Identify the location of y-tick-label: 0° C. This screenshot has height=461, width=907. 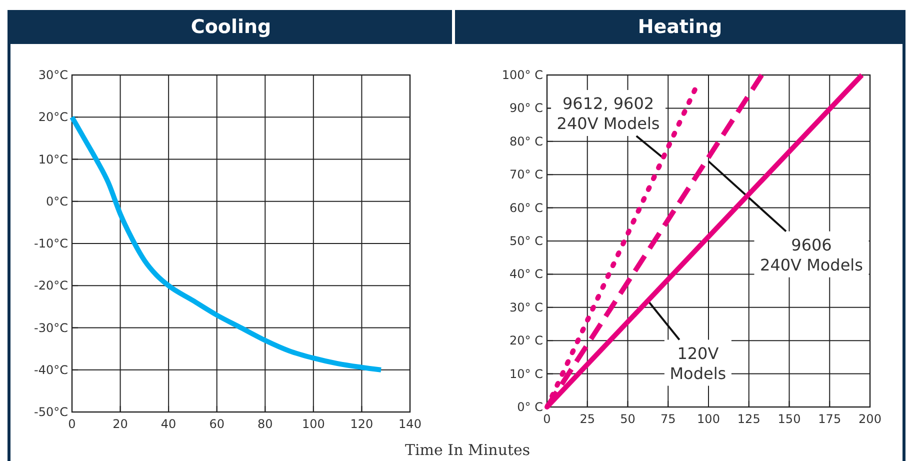
(530, 407).